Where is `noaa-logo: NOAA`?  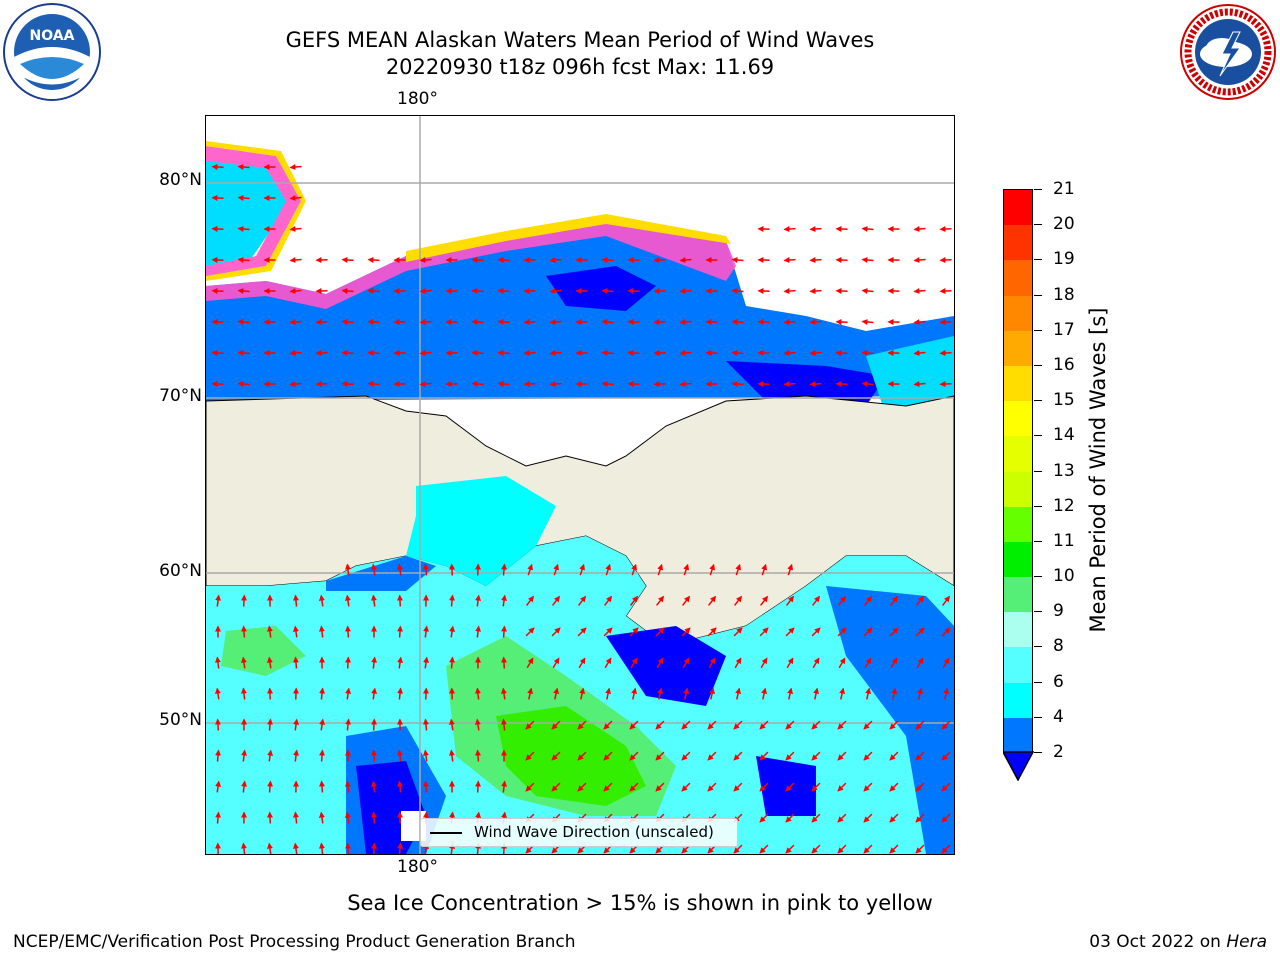 noaa-logo: NOAA is located at coordinates (52, 52).